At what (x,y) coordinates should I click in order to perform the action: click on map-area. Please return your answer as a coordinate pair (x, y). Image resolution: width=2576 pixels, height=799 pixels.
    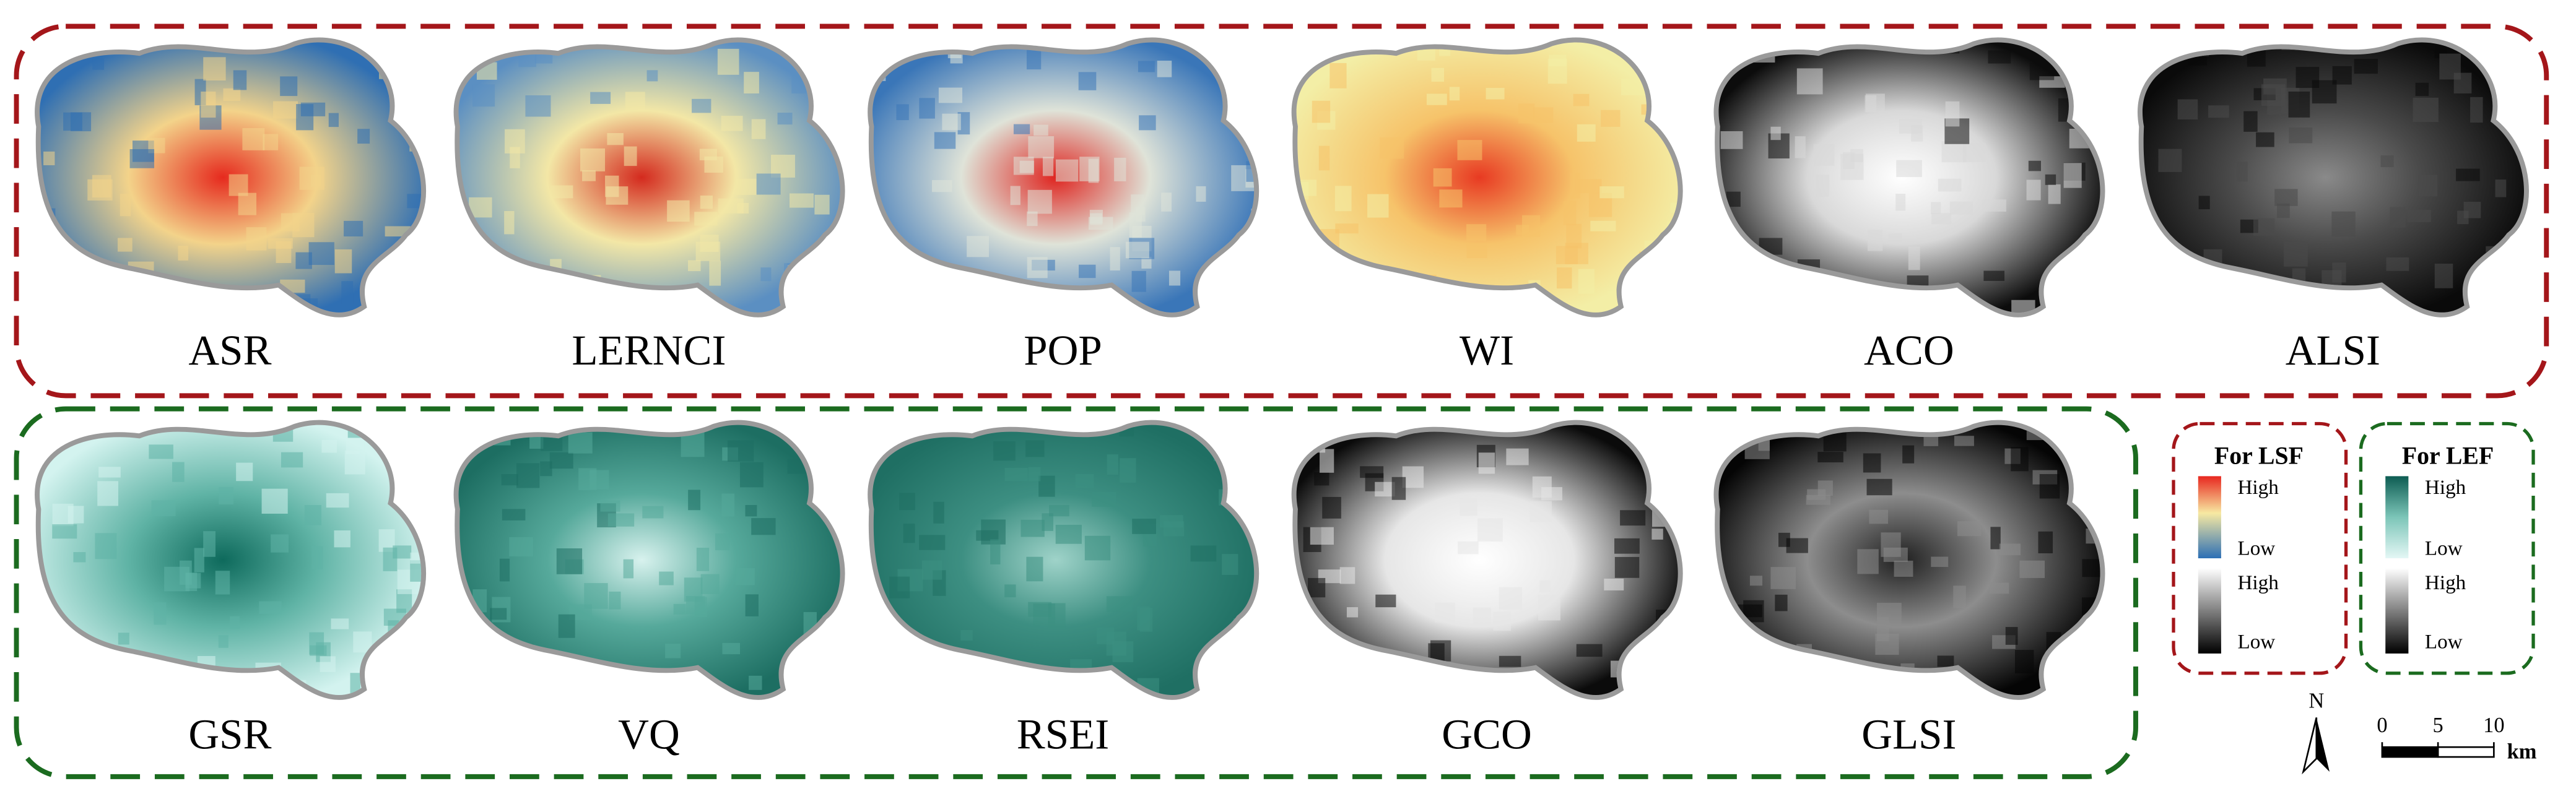
    Looking at the image, I should click on (1909, 560).